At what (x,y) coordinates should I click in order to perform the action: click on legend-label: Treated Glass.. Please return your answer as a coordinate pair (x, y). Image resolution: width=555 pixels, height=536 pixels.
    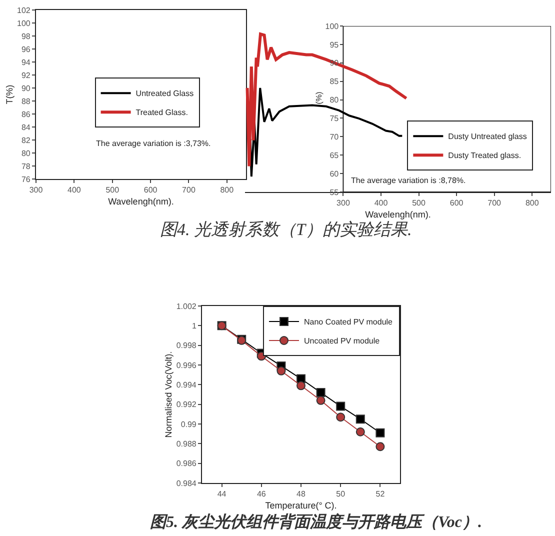
    Looking at the image, I should click on (162, 113).